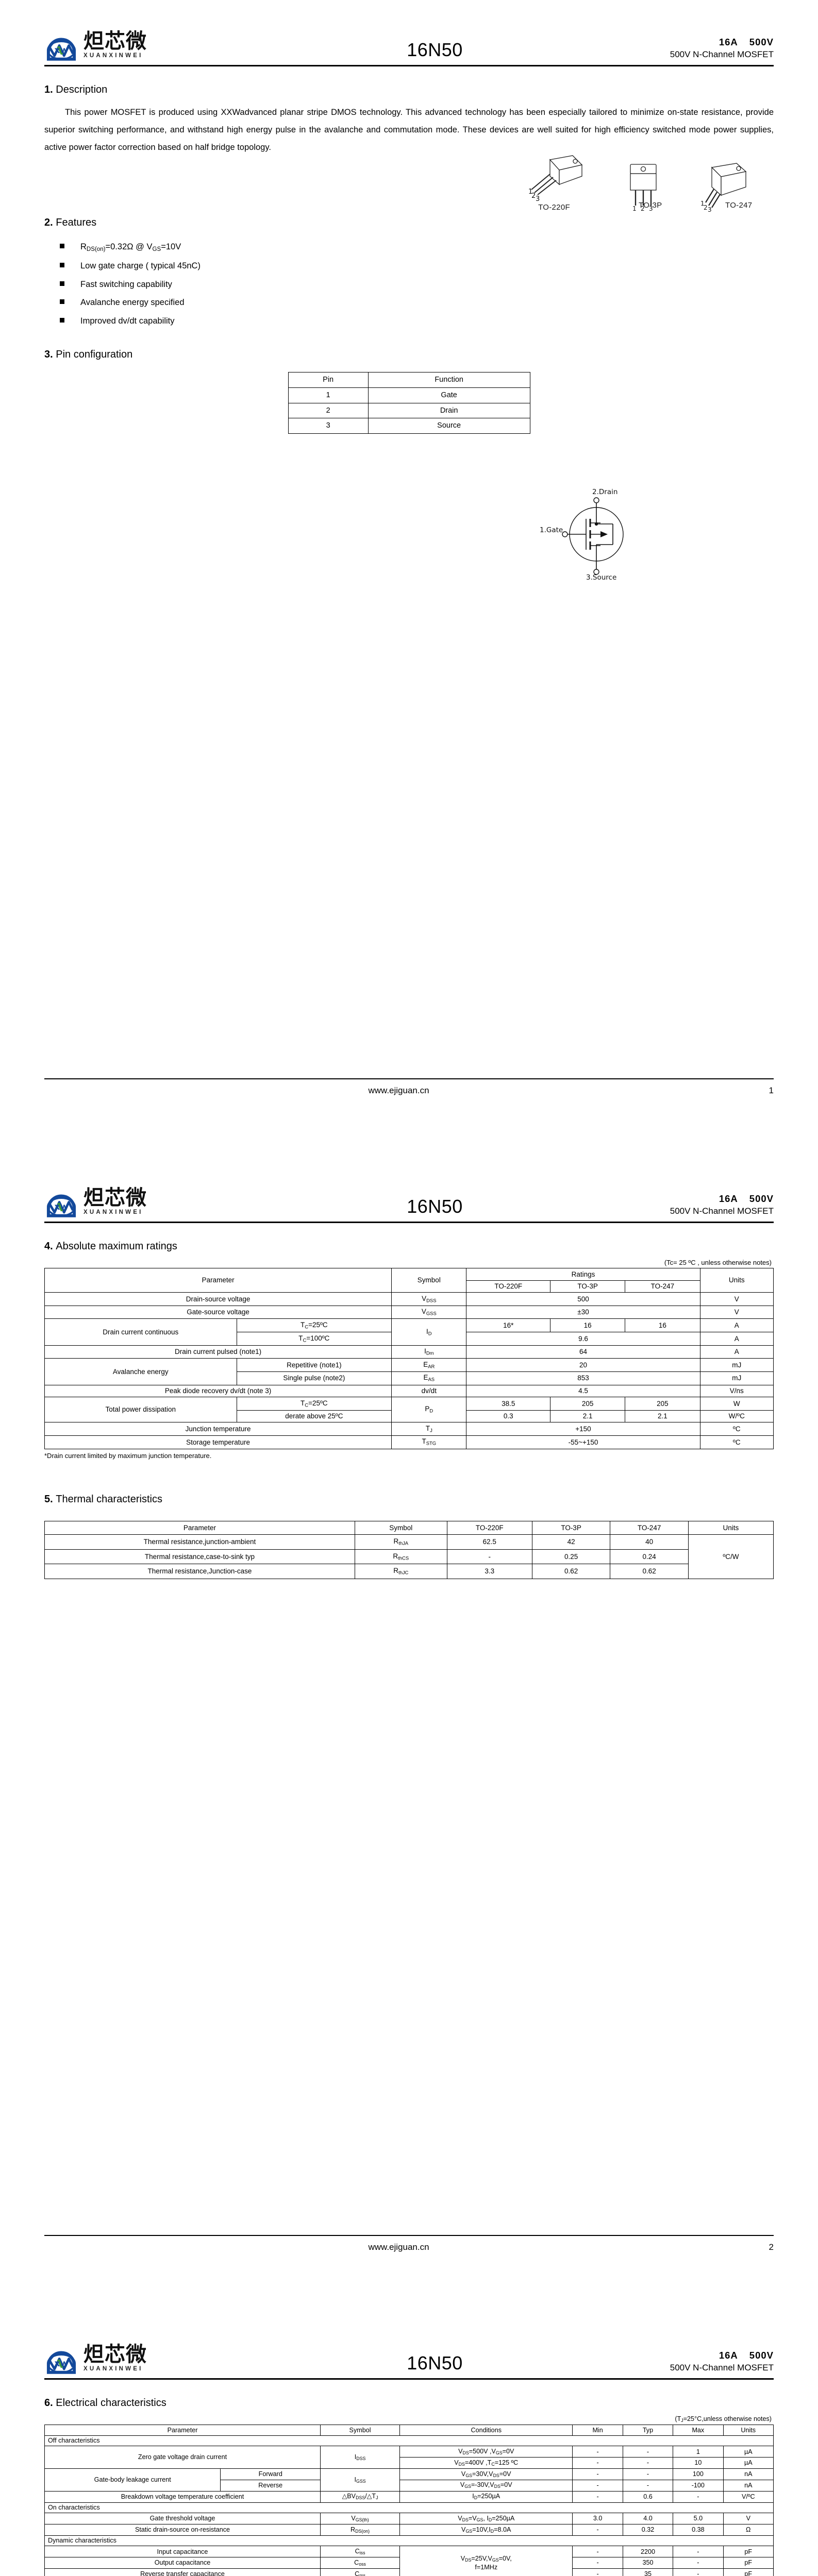  I want to click on param-label: Thermal resistance,junction-ambient, so click(199, 1542).